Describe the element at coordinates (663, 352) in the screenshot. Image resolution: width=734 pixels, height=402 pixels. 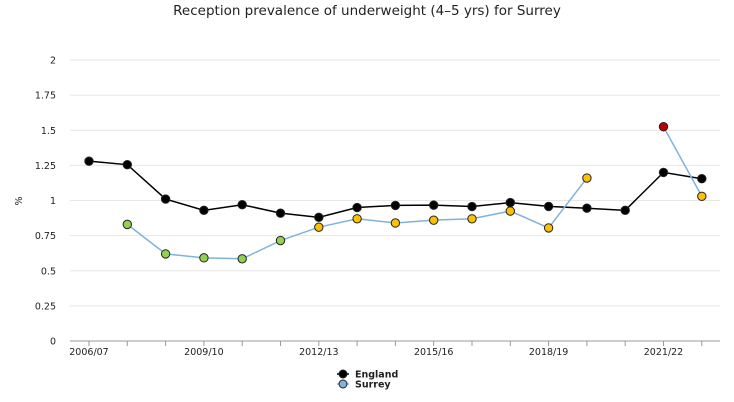
I see `x-tick-label: 2021/22` at that location.